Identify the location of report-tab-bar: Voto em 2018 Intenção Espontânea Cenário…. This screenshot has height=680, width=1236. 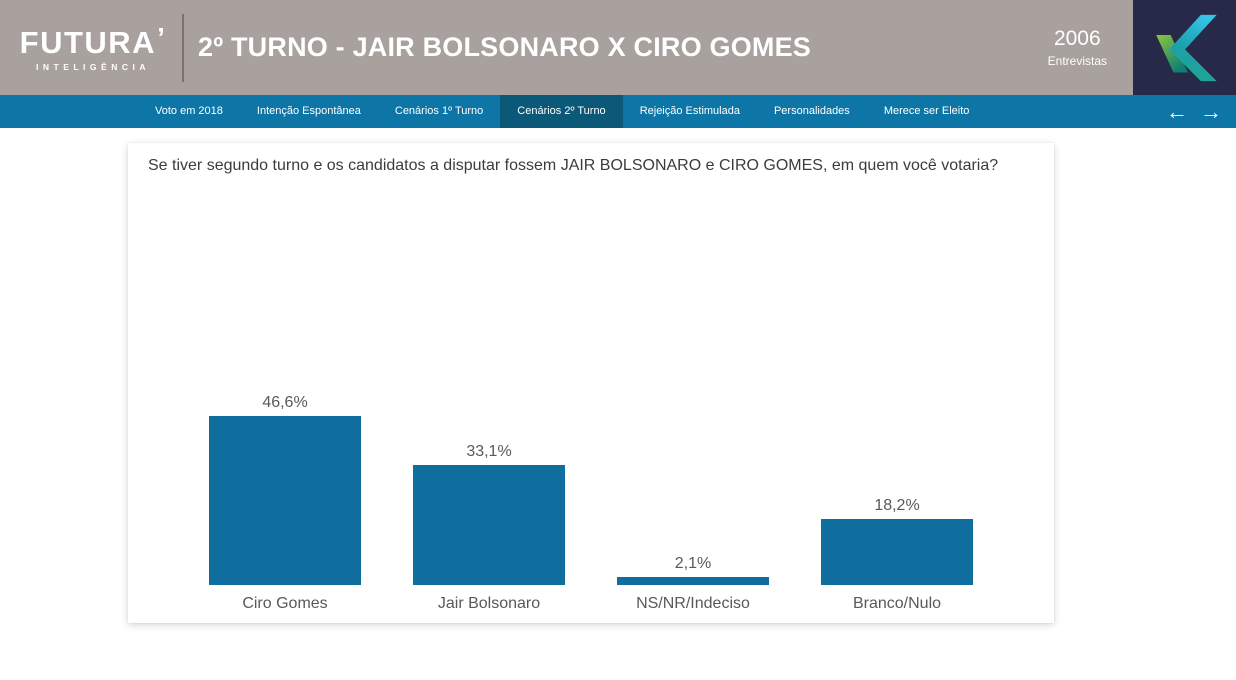
(618, 111).